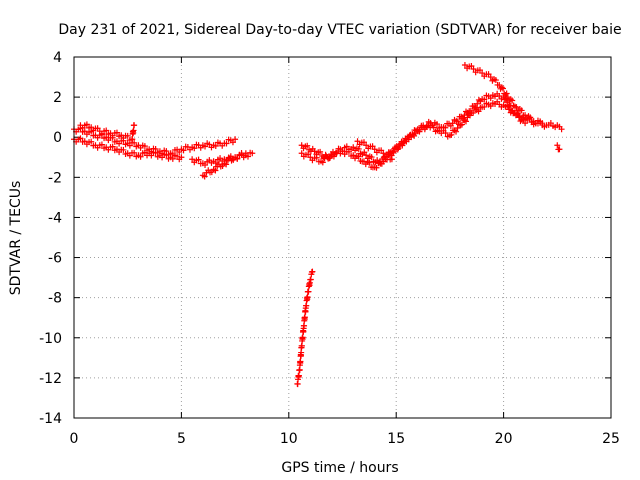 The height and width of the screenshot is (480, 640). I want to click on y-tick-label: -10, so click(50, 339).